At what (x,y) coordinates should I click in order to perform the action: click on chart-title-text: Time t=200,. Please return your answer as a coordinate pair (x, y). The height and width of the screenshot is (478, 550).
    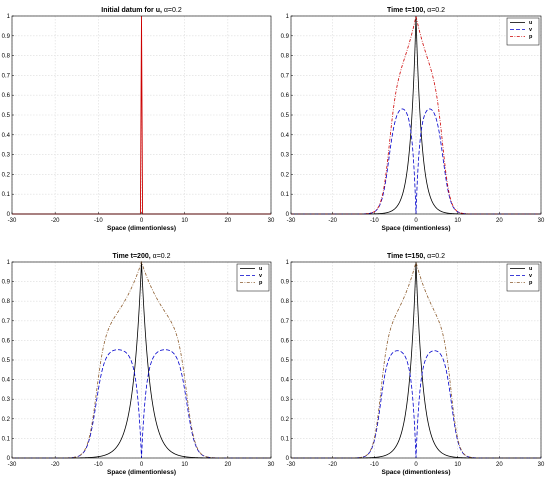
    Looking at the image, I should click on (132, 256).